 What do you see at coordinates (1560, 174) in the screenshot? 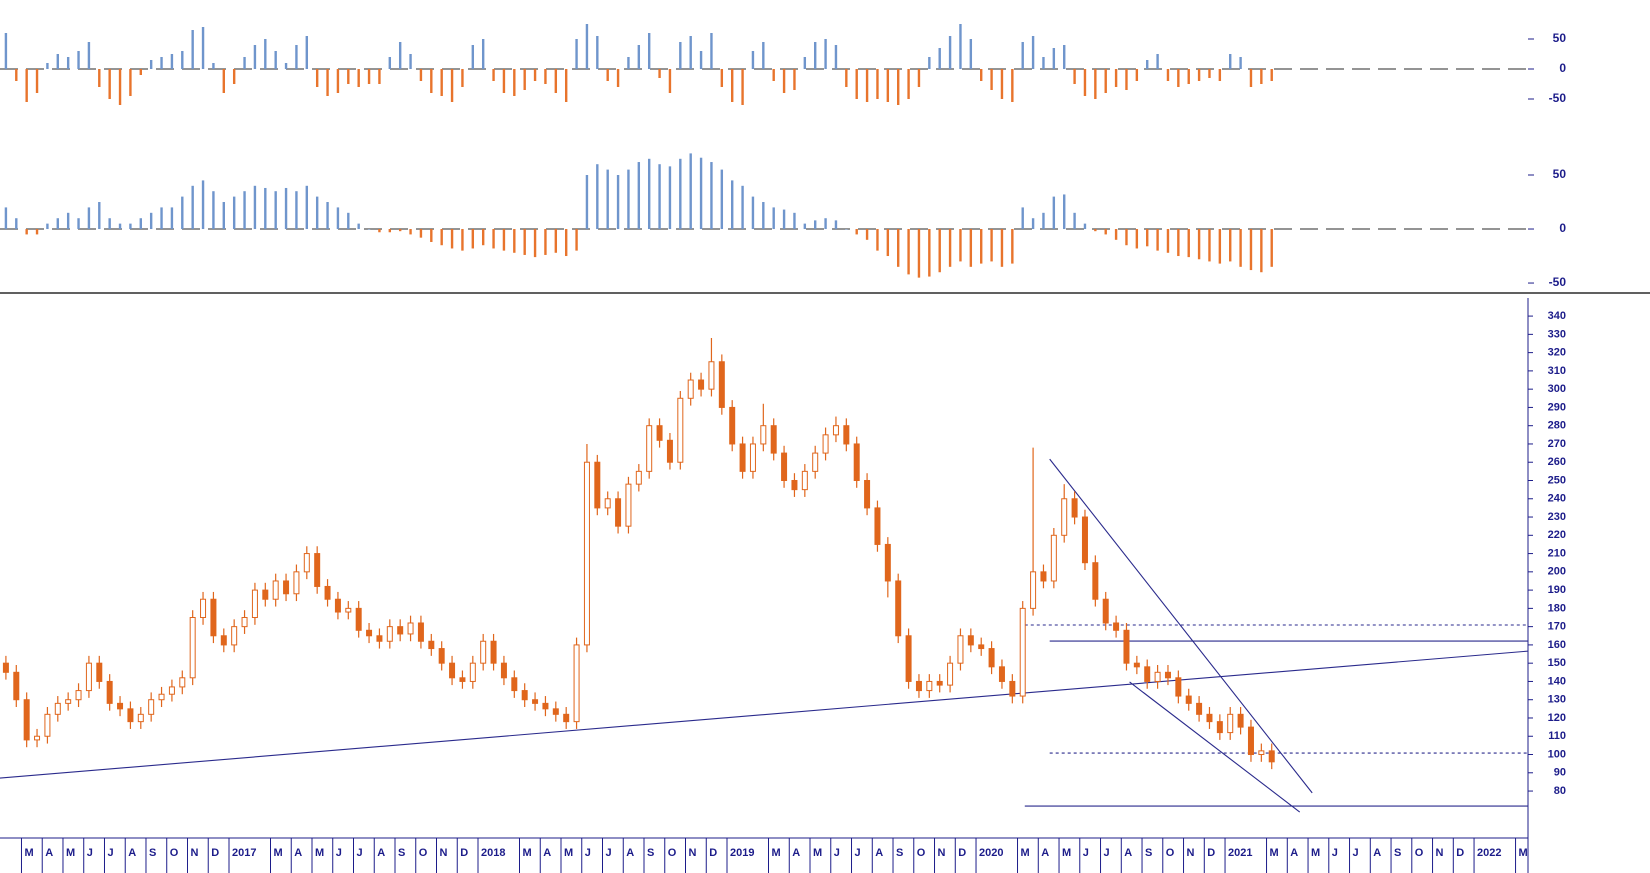
I see `y-tick-label: 50` at bounding box center [1560, 174].